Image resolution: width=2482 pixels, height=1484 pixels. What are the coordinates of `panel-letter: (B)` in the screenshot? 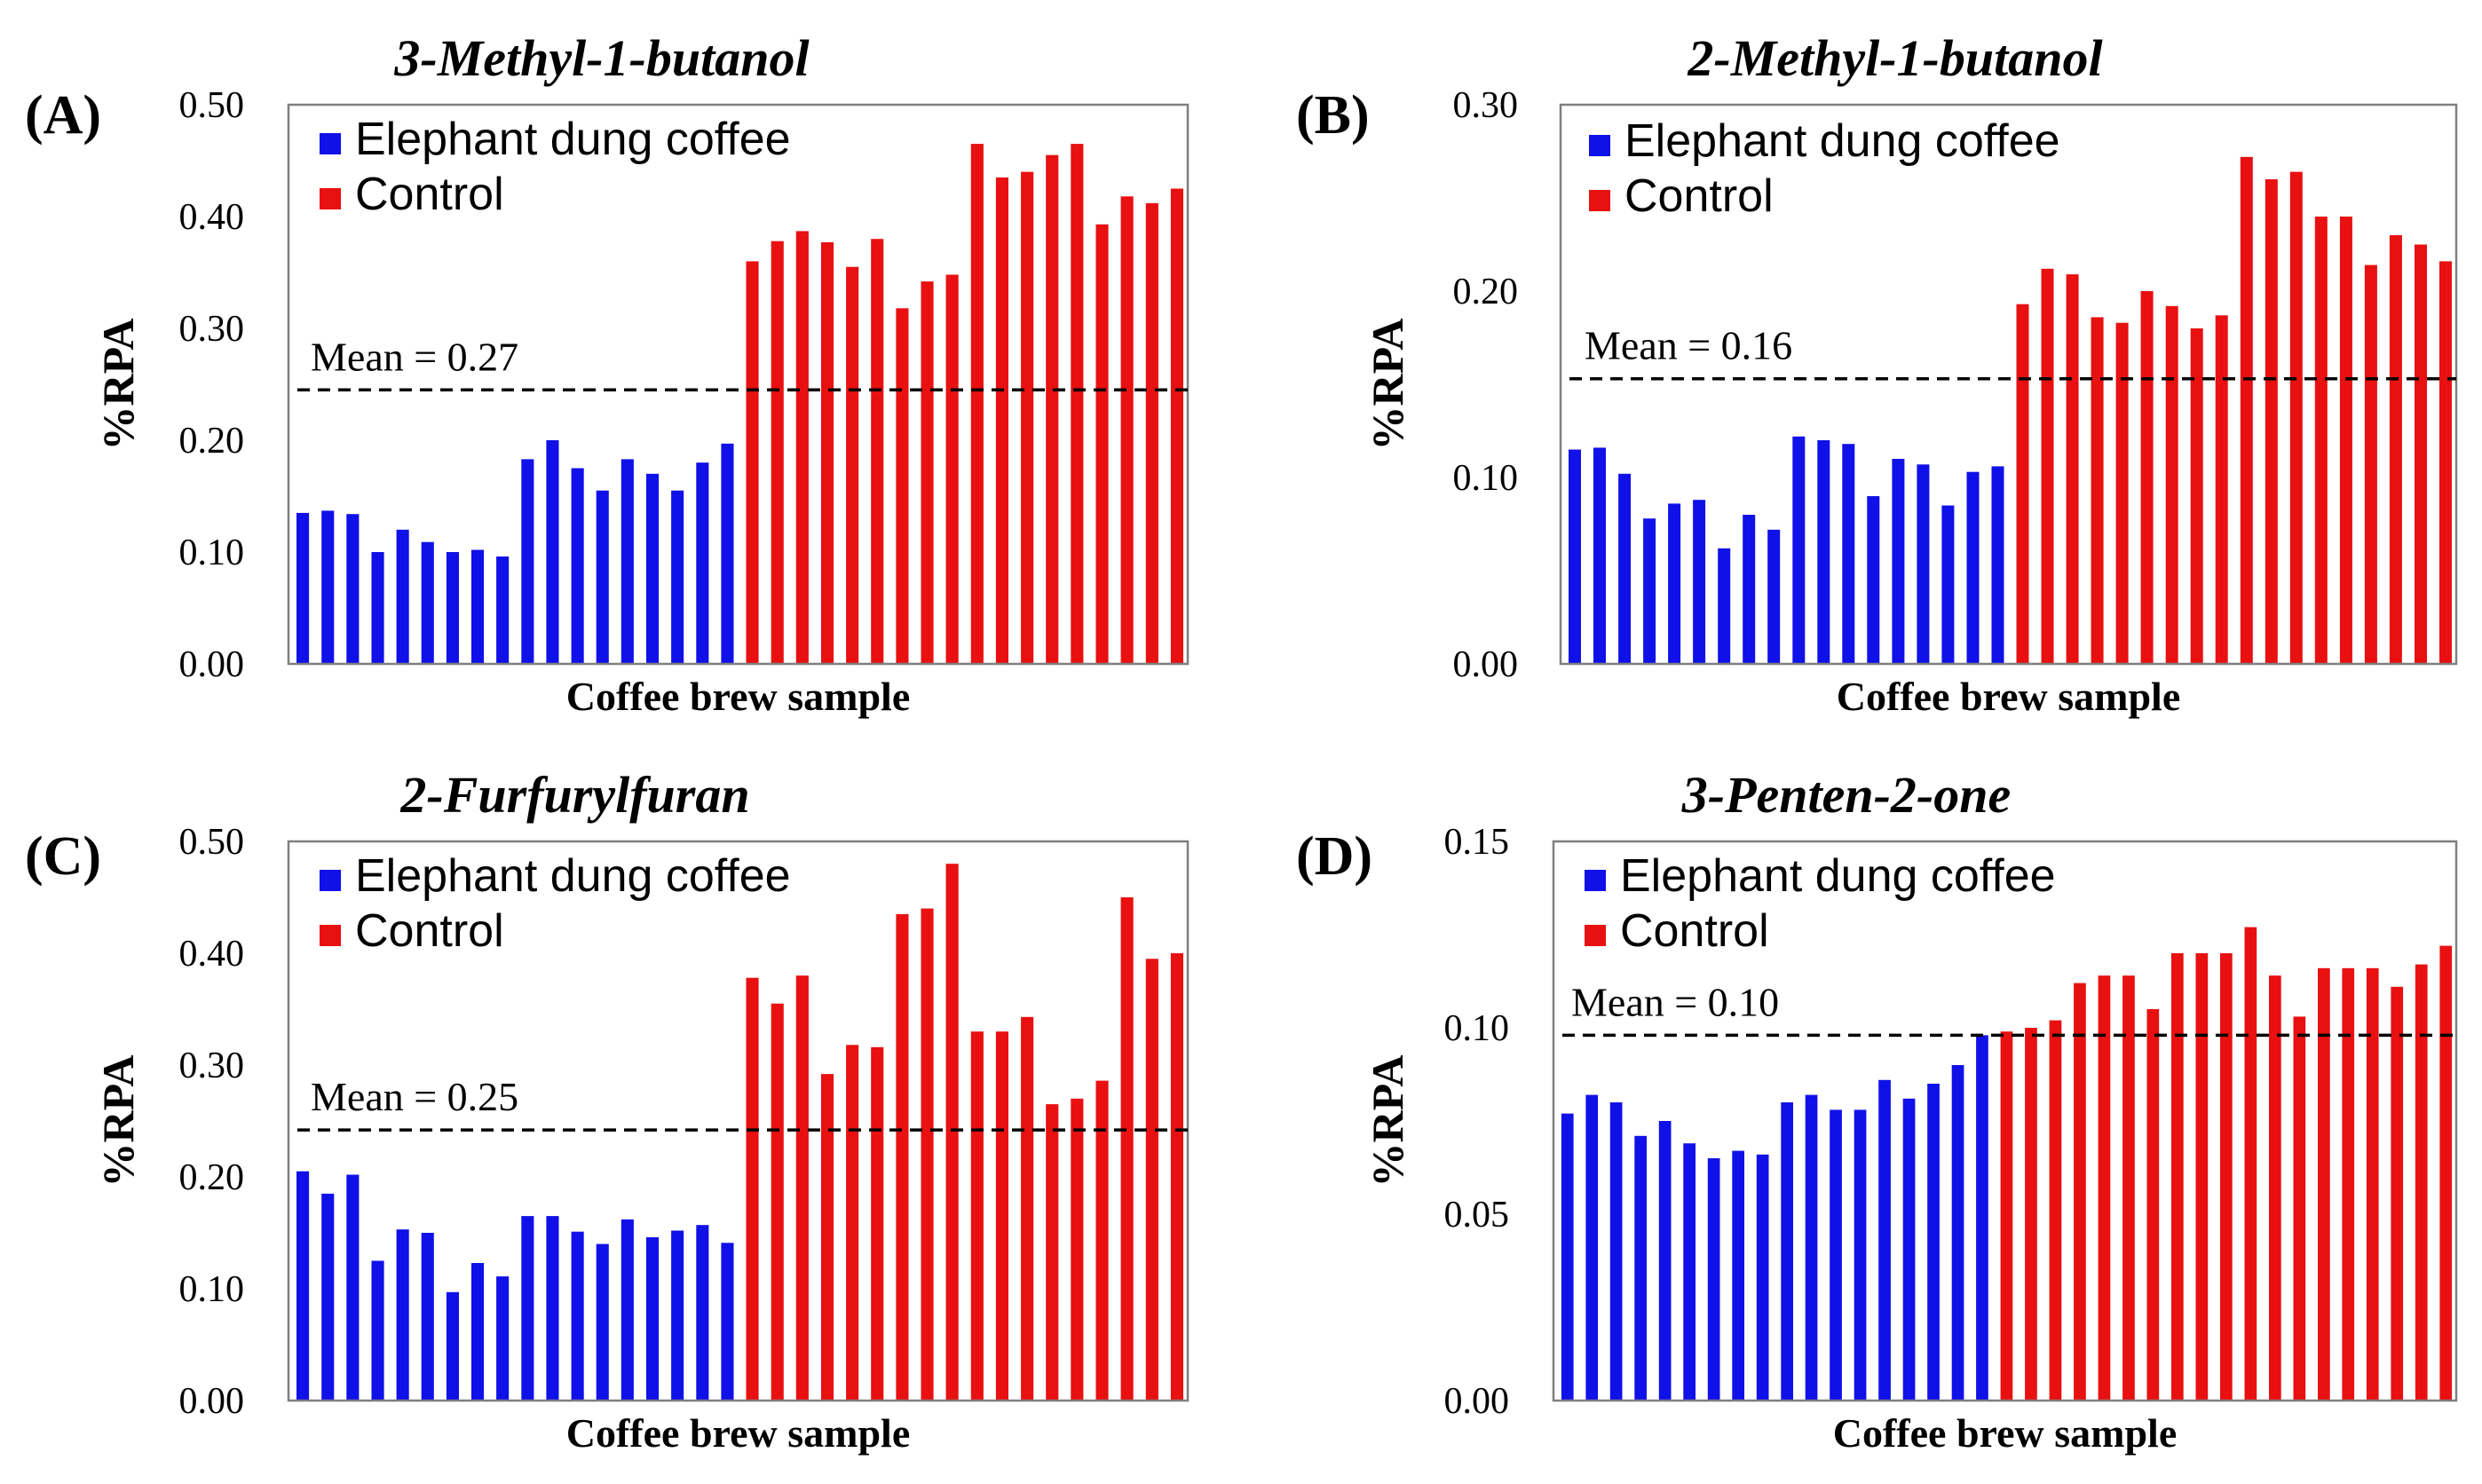 It's located at (1333, 116).